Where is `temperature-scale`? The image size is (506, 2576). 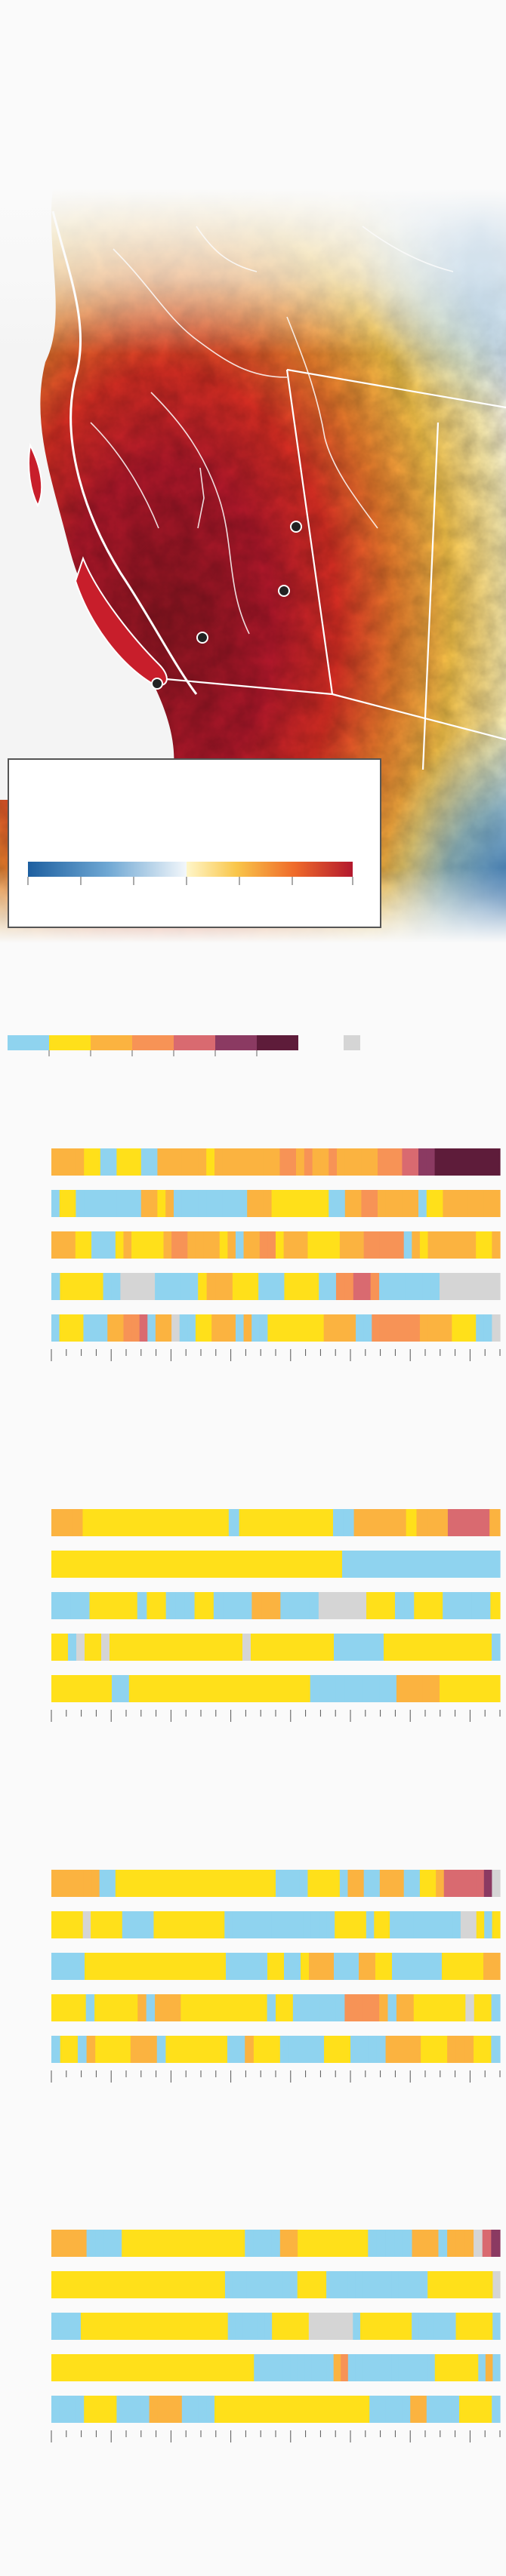
temperature-scale is located at coordinates (190, 873).